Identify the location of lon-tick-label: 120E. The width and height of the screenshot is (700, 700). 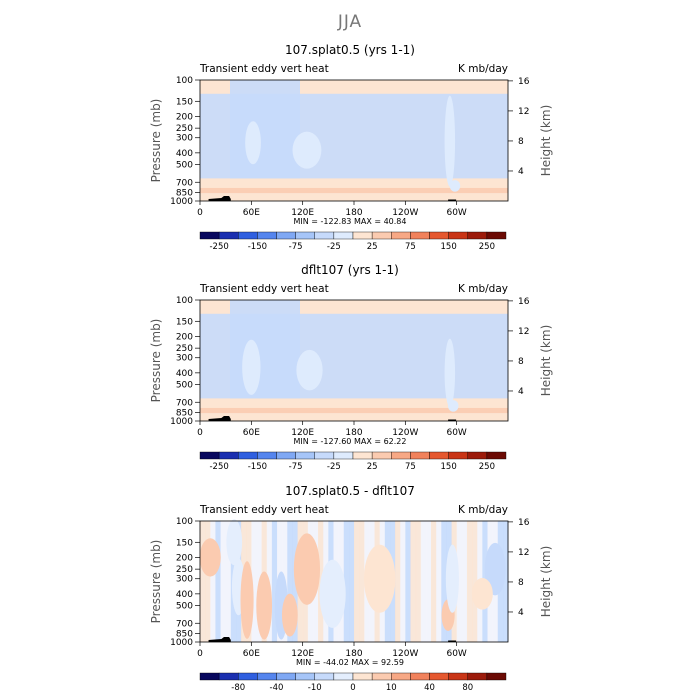
(302, 213).